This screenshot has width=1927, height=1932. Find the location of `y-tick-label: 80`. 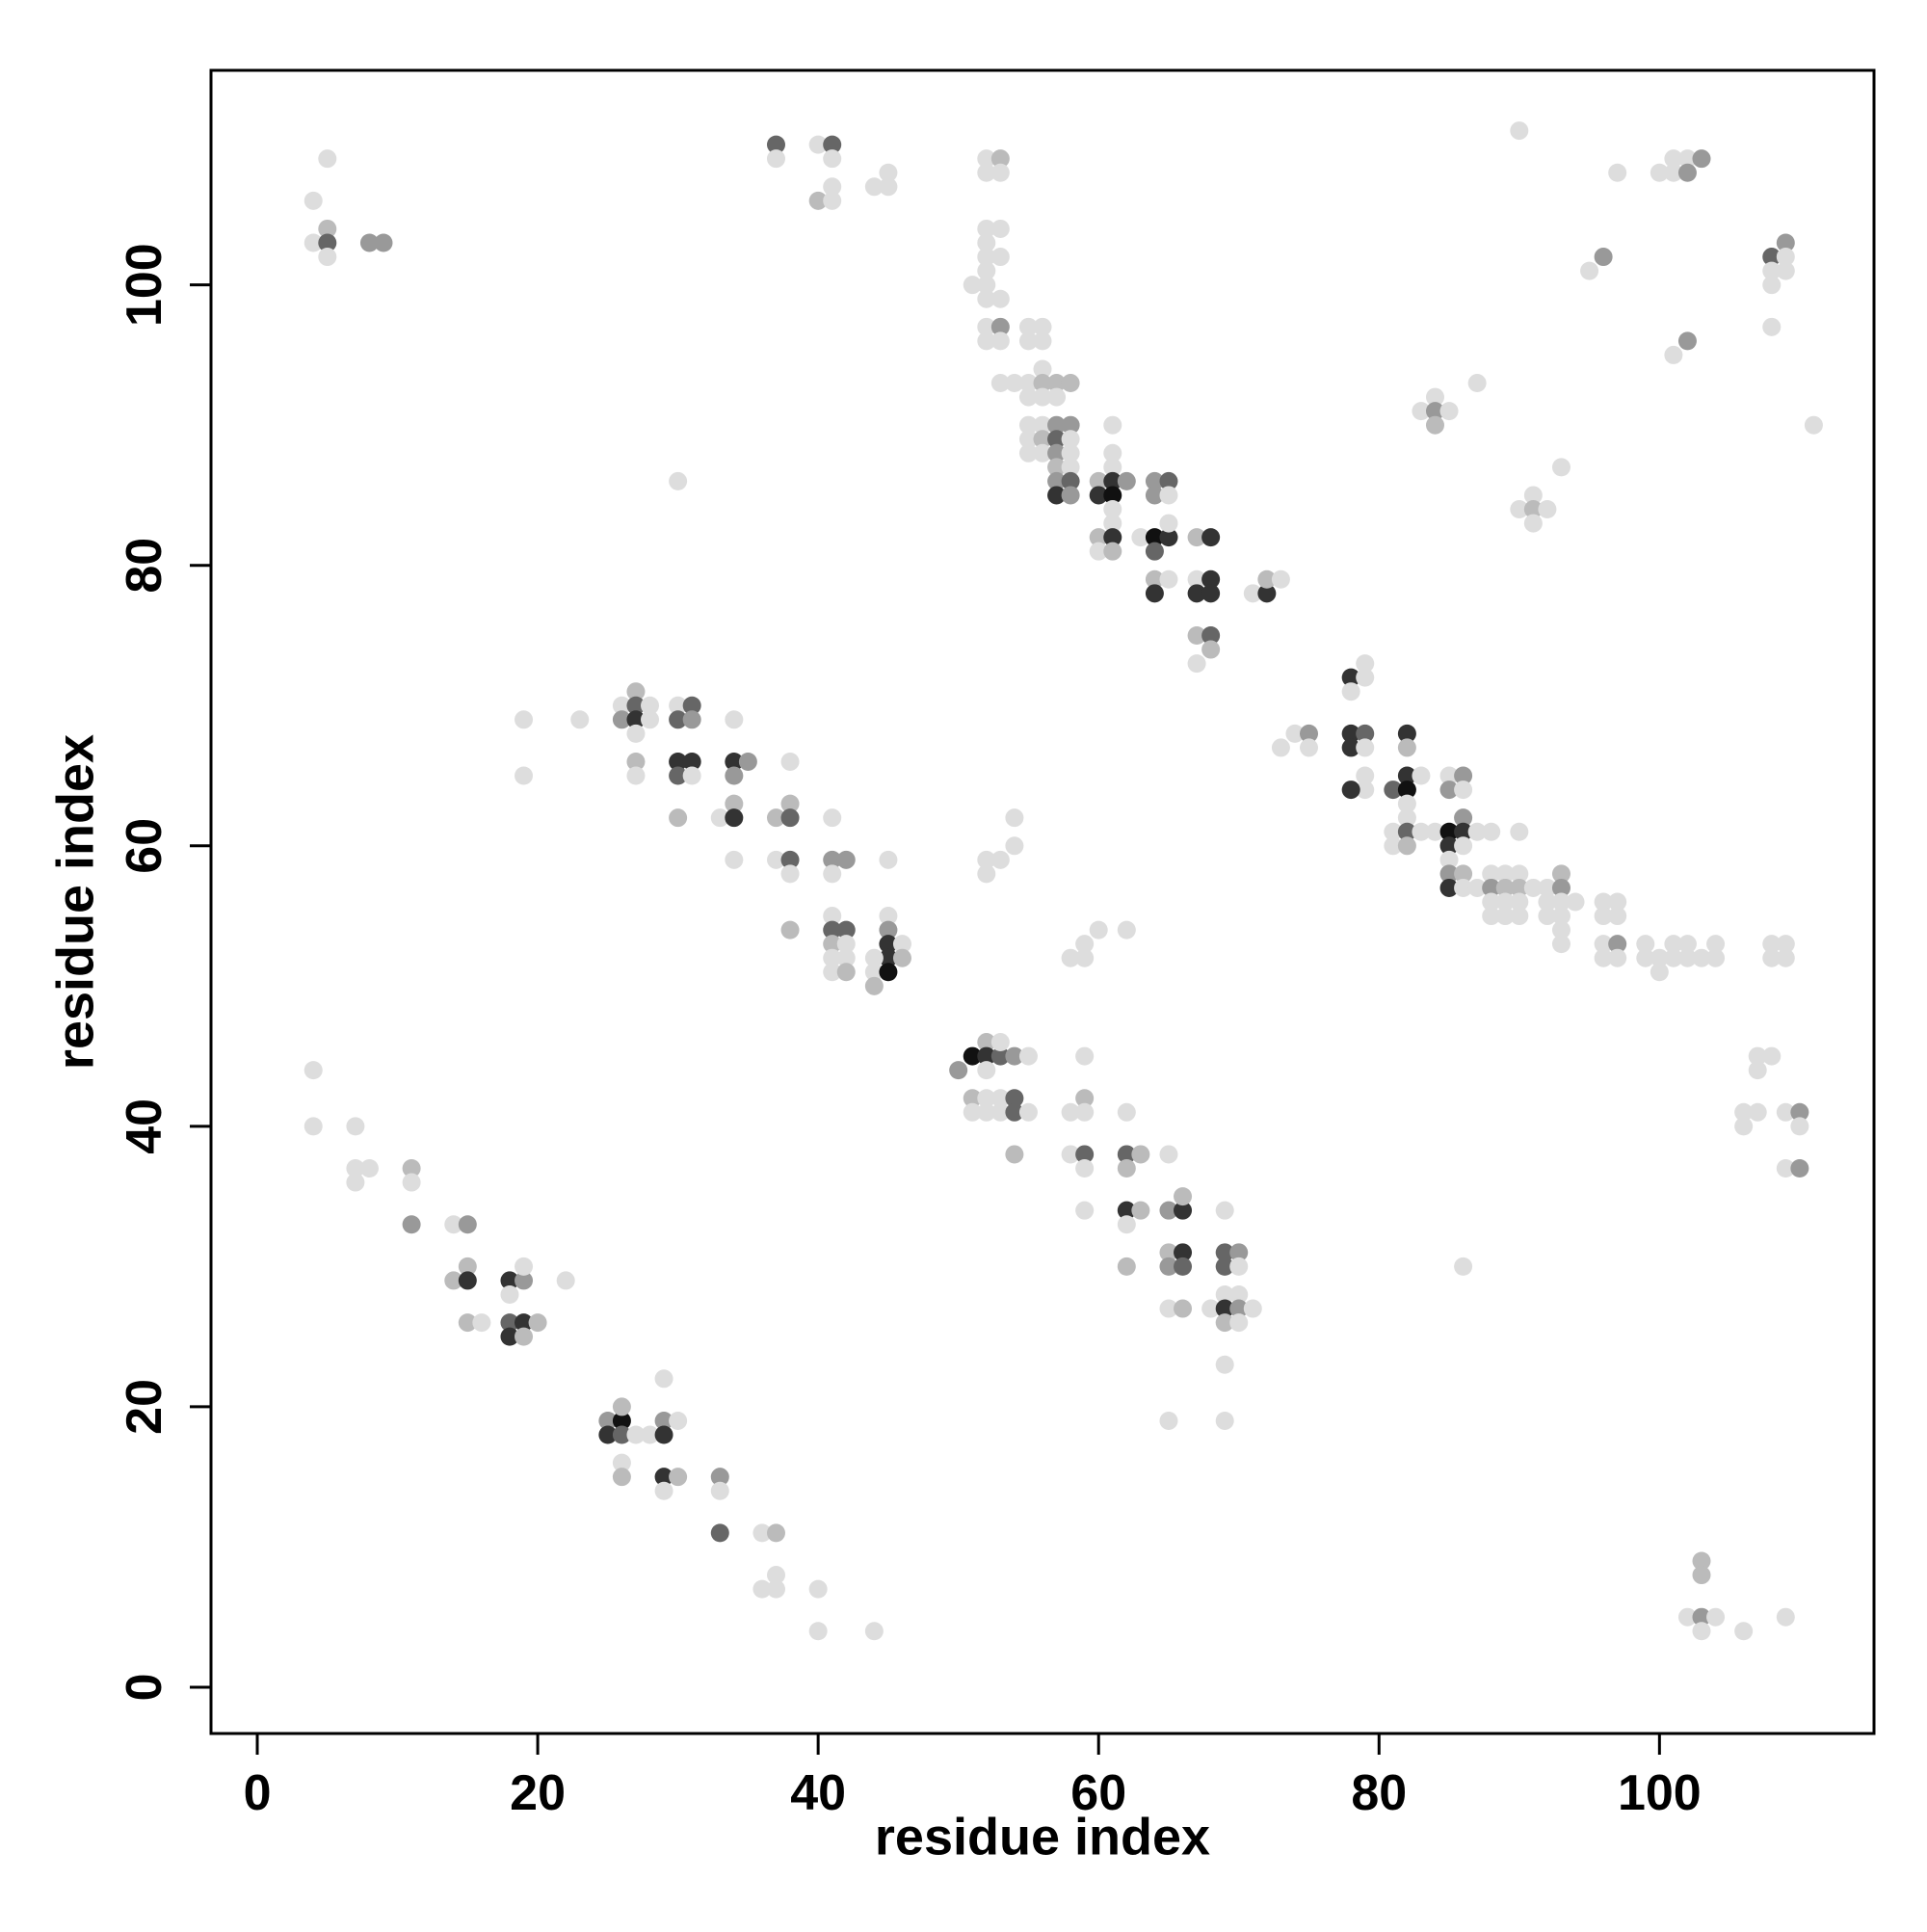

y-tick-label: 80 is located at coordinates (144, 566).